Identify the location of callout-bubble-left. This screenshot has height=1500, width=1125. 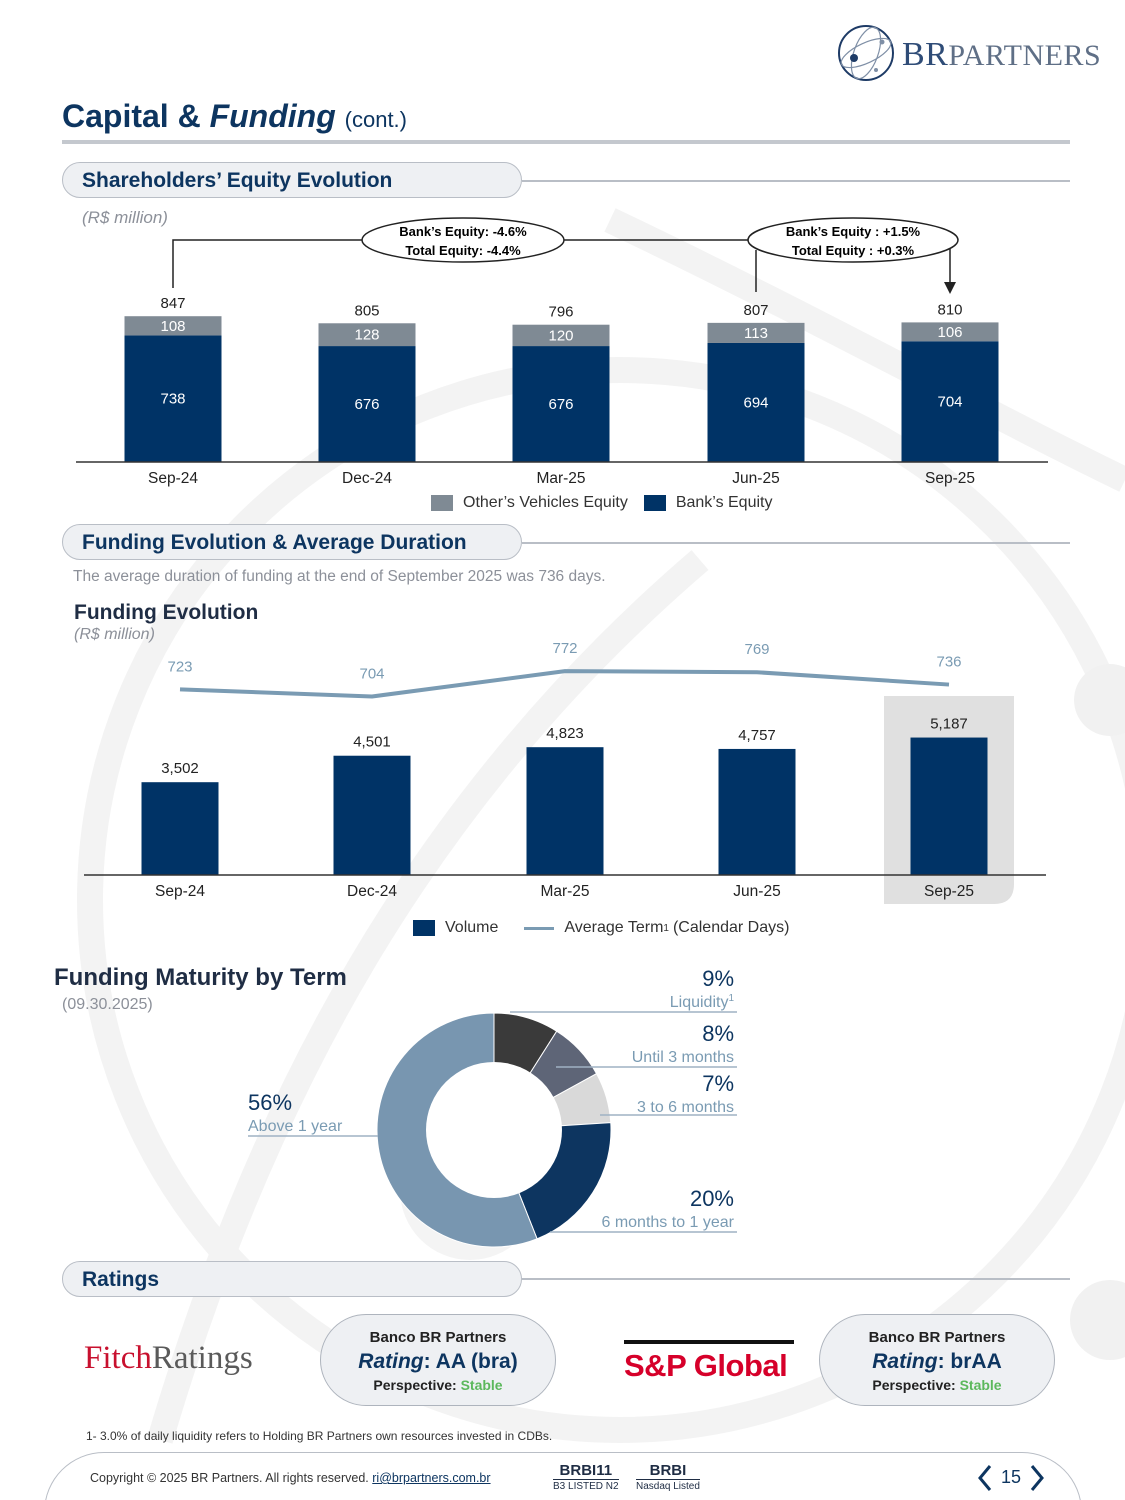
(463, 240).